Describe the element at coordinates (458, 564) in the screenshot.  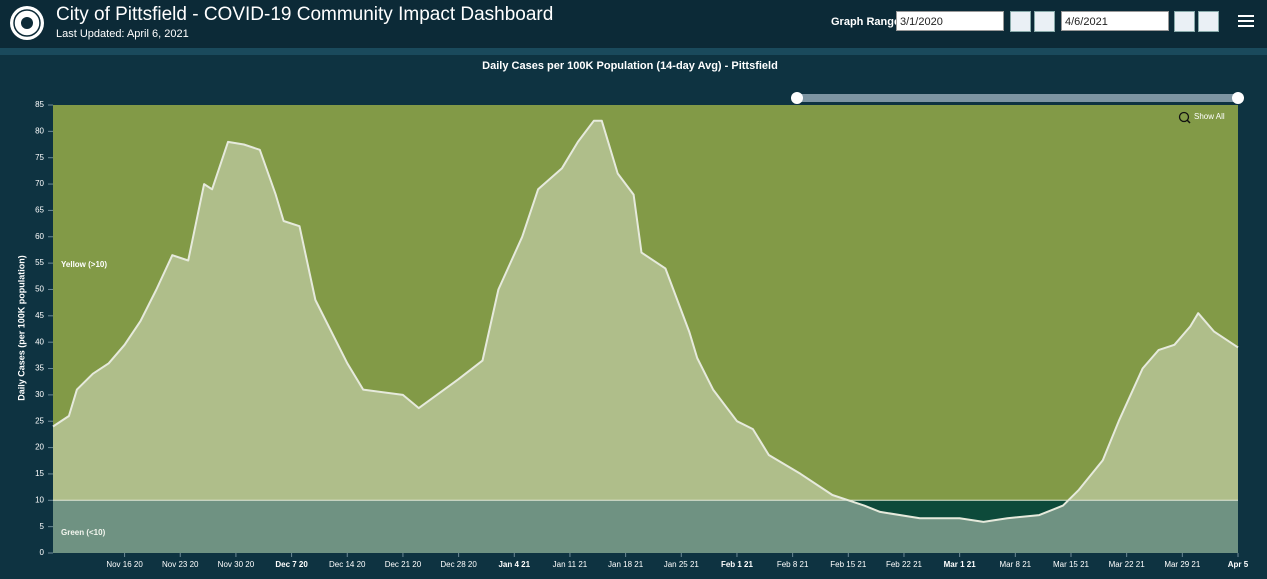
I see `x-tick-label: Dec 28 20` at that location.